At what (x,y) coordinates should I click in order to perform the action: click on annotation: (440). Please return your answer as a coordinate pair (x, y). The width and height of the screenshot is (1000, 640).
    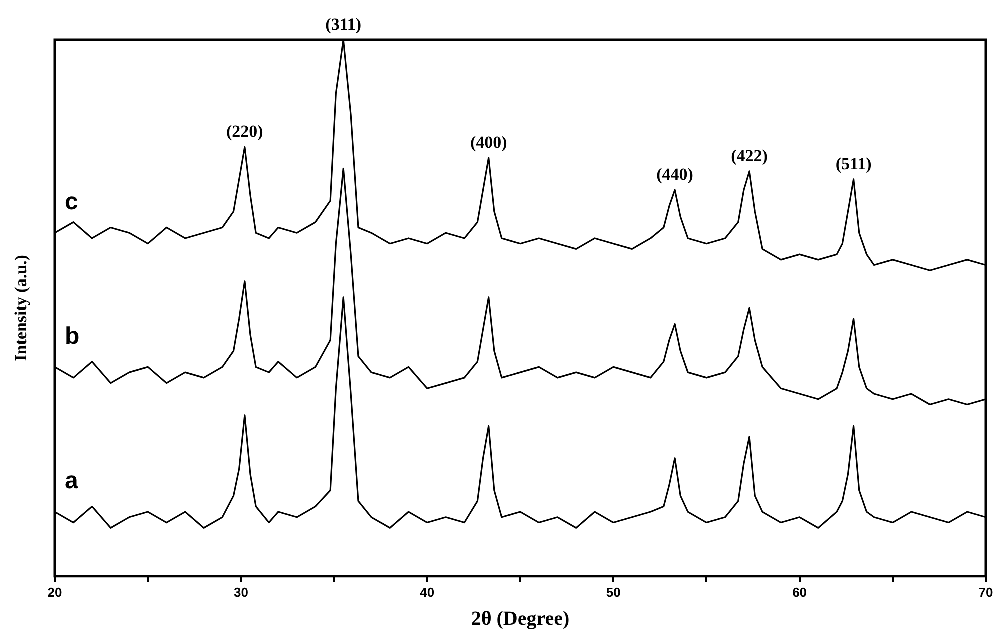
    Looking at the image, I should click on (675, 174).